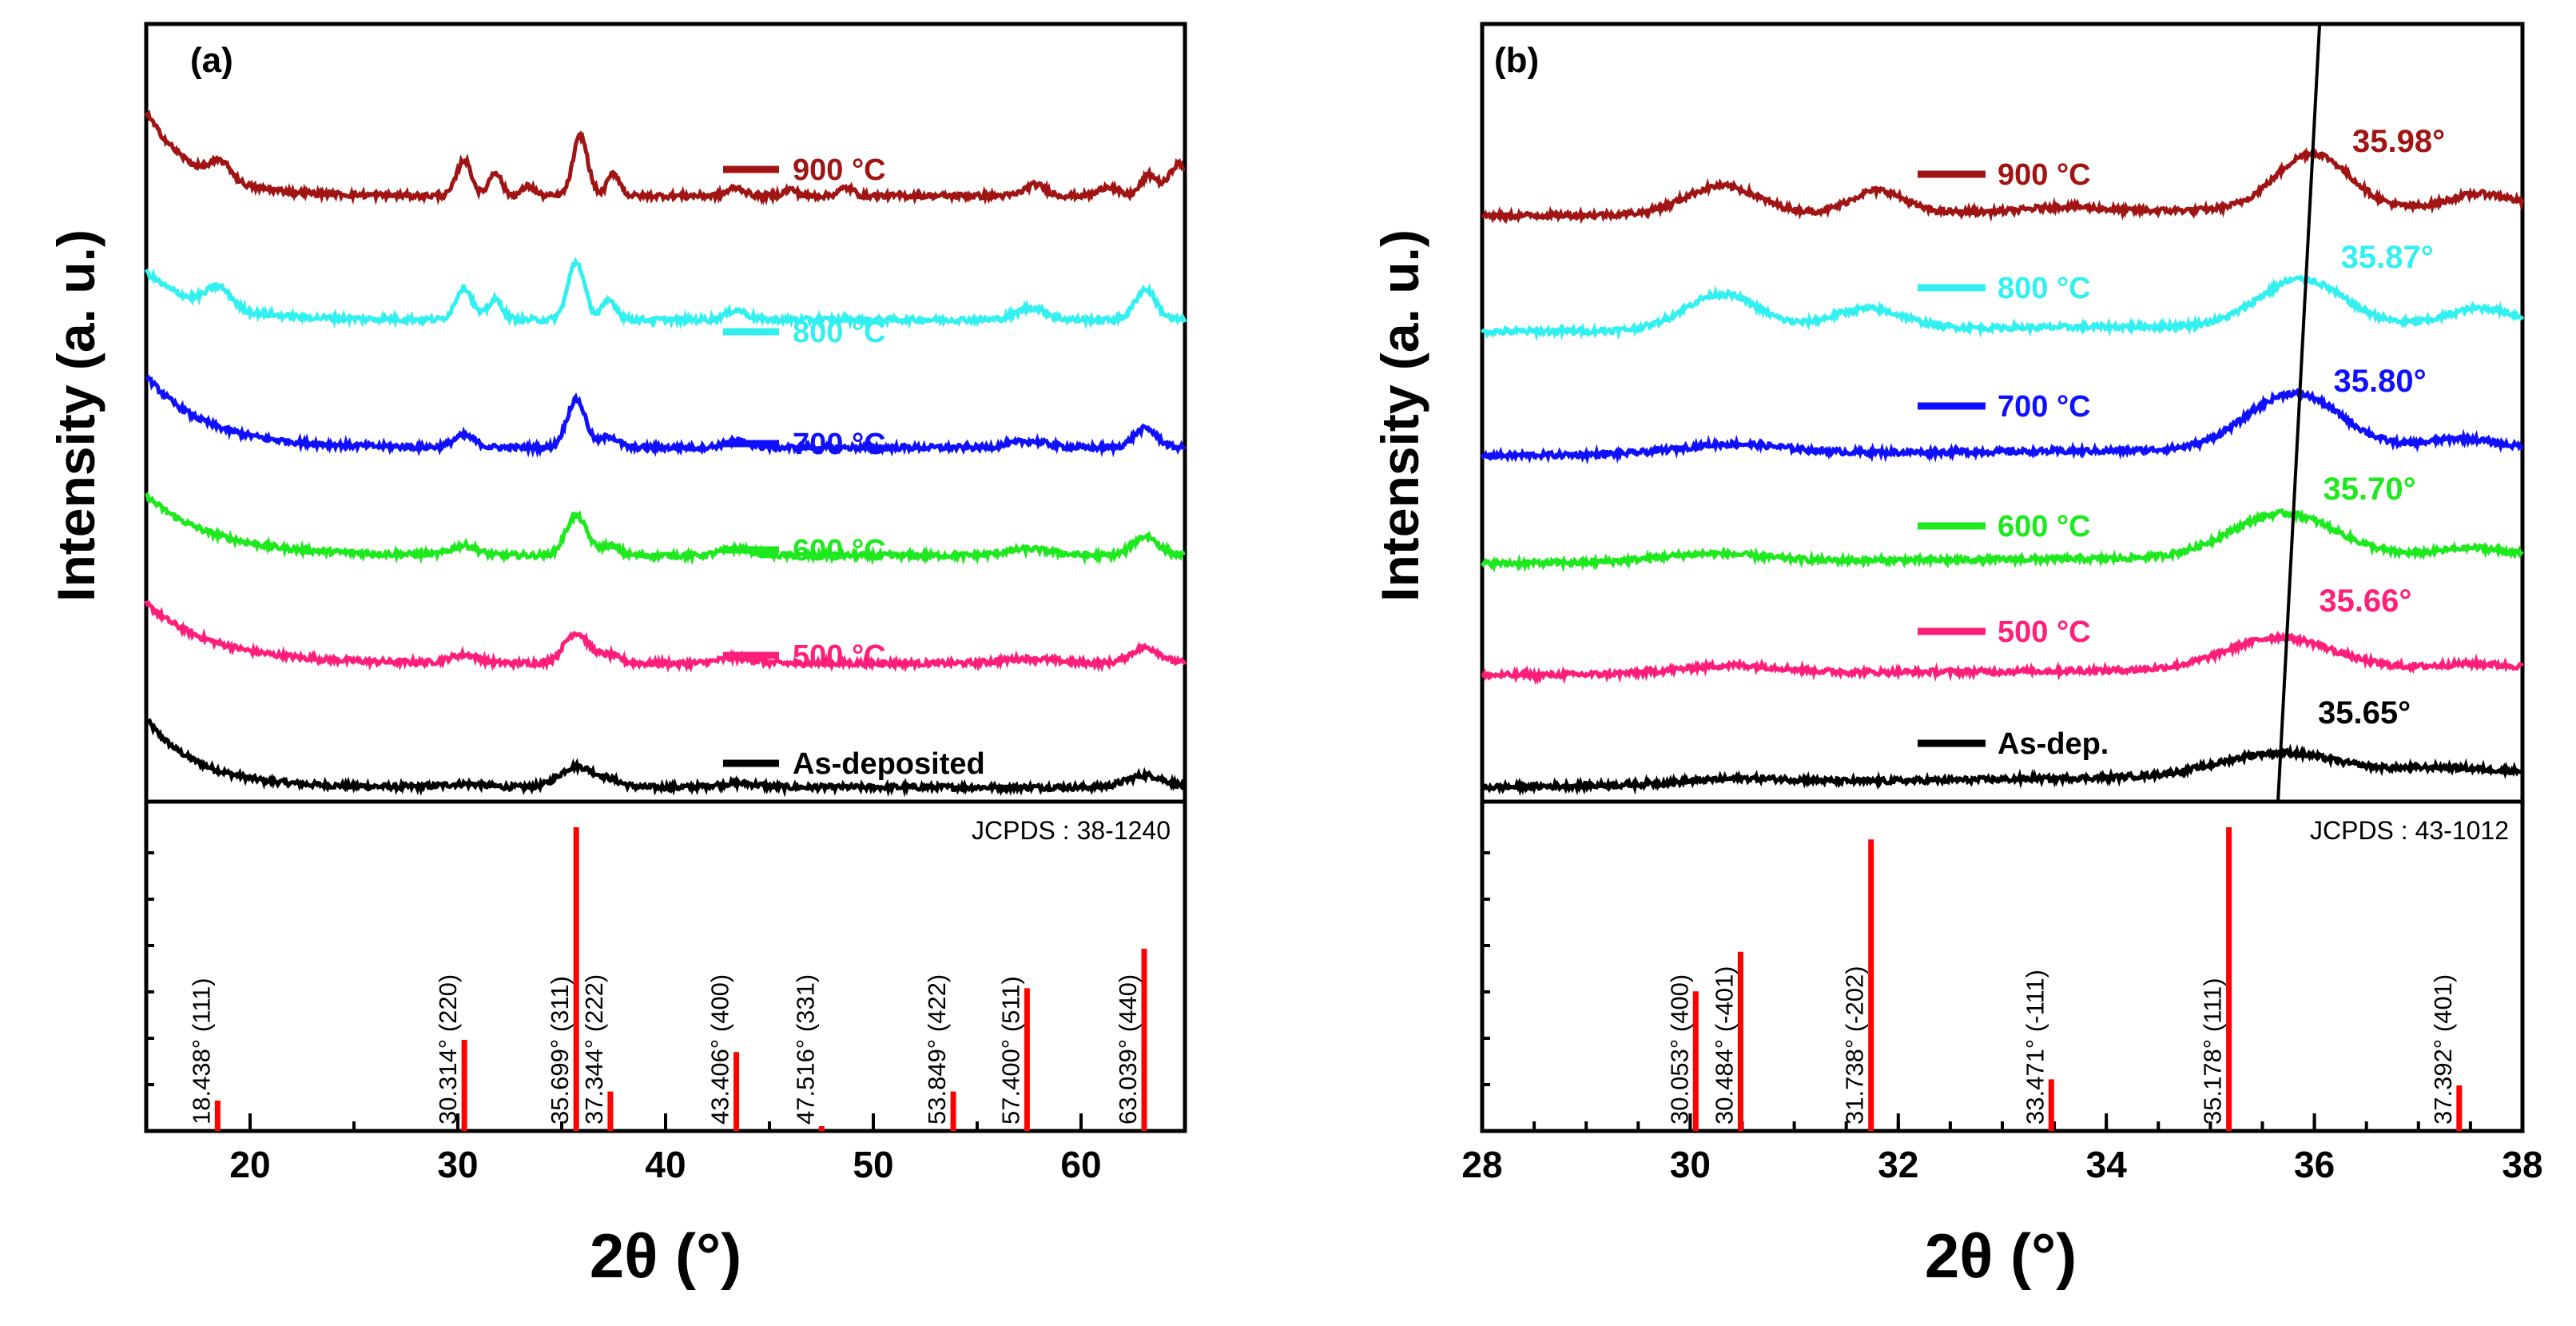 This screenshot has height=1326, width=2576. Describe the element at coordinates (1010, 1050) in the screenshot. I see `reference-label: 57.400° (511)` at that location.